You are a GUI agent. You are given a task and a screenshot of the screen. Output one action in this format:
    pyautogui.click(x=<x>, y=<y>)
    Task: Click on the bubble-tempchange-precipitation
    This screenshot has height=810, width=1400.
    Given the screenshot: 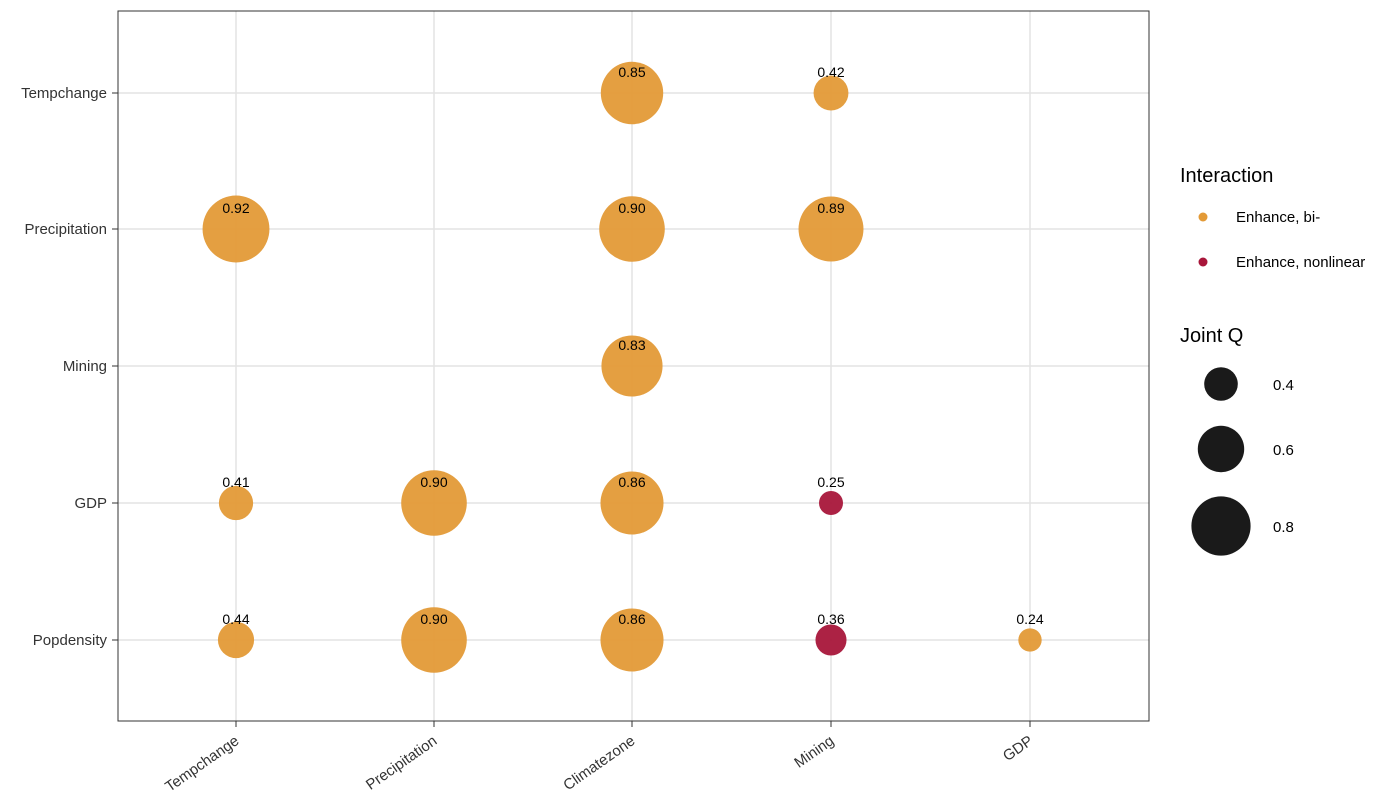 What is the action you would take?
    pyautogui.click(x=236, y=229)
    